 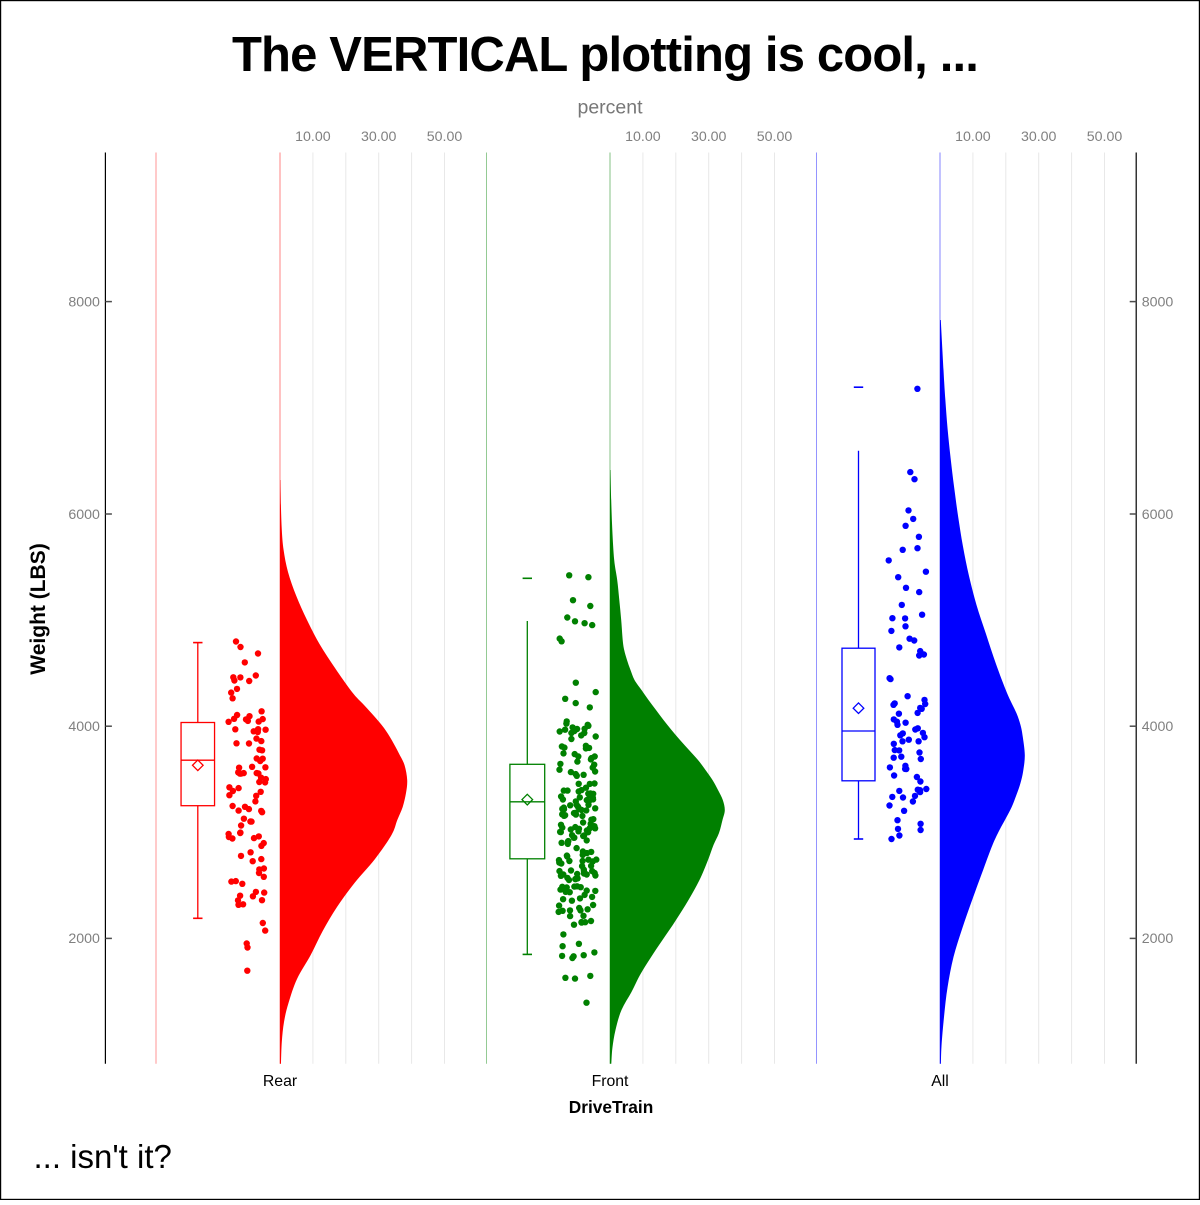 I want to click on svg-text: DriveTrain, so click(x=611, y=1107).